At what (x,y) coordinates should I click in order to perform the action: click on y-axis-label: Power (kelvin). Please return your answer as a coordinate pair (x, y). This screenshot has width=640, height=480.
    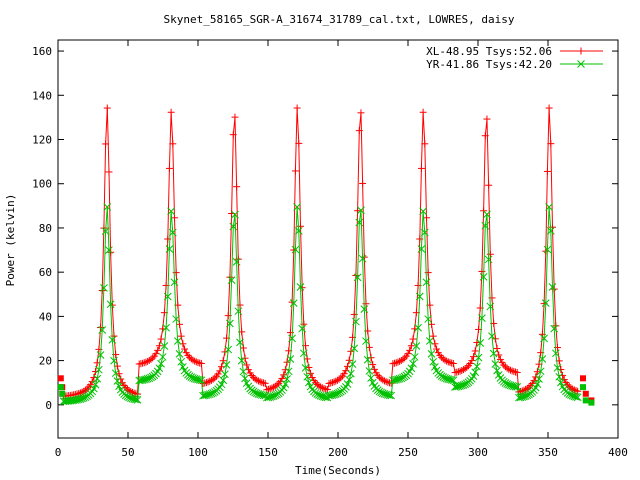
    Looking at the image, I should click on (10, 240).